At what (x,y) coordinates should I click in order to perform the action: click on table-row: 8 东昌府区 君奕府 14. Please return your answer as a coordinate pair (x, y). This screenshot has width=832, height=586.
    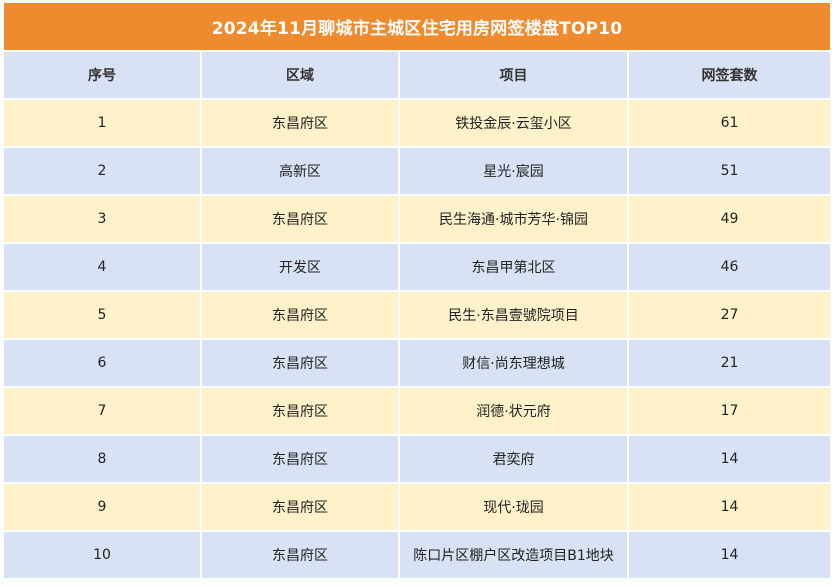
    Looking at the image, I should click on (417, 460).